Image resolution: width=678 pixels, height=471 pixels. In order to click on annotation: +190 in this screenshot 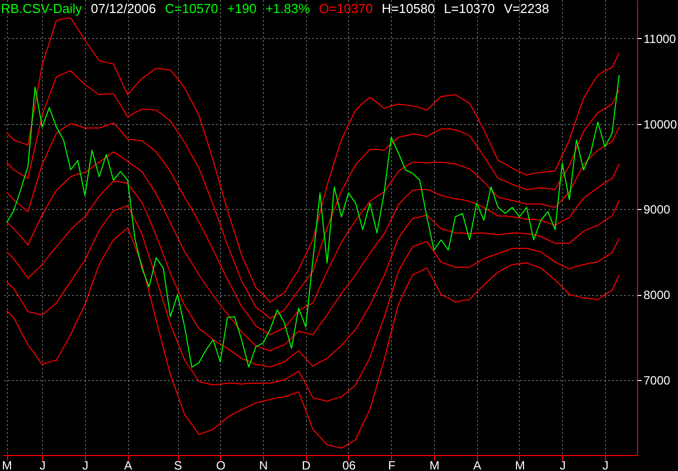, I will do `click(241, 8)`.